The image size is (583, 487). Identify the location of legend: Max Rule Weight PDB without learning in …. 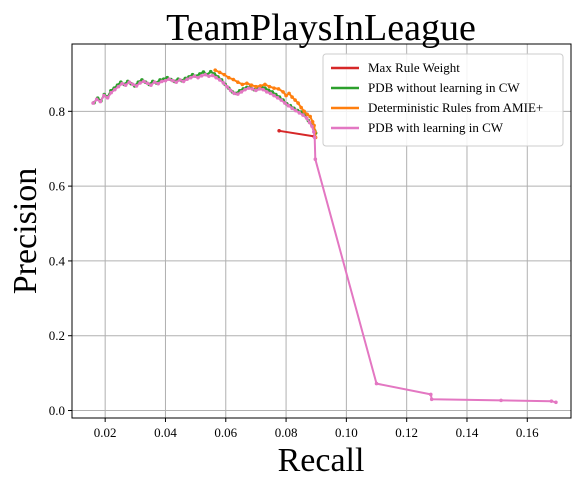
(443, 100).